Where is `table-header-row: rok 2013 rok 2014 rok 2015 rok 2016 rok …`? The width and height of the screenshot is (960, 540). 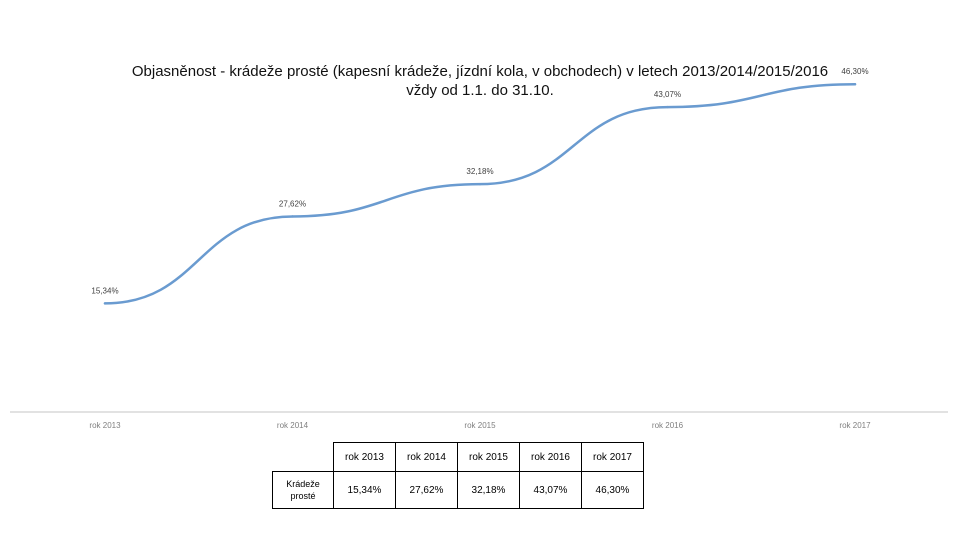
table-header-row: rok 2013 rok 2014 rok 2015 rok 2016 rok … is located at coordinates (458, 457).